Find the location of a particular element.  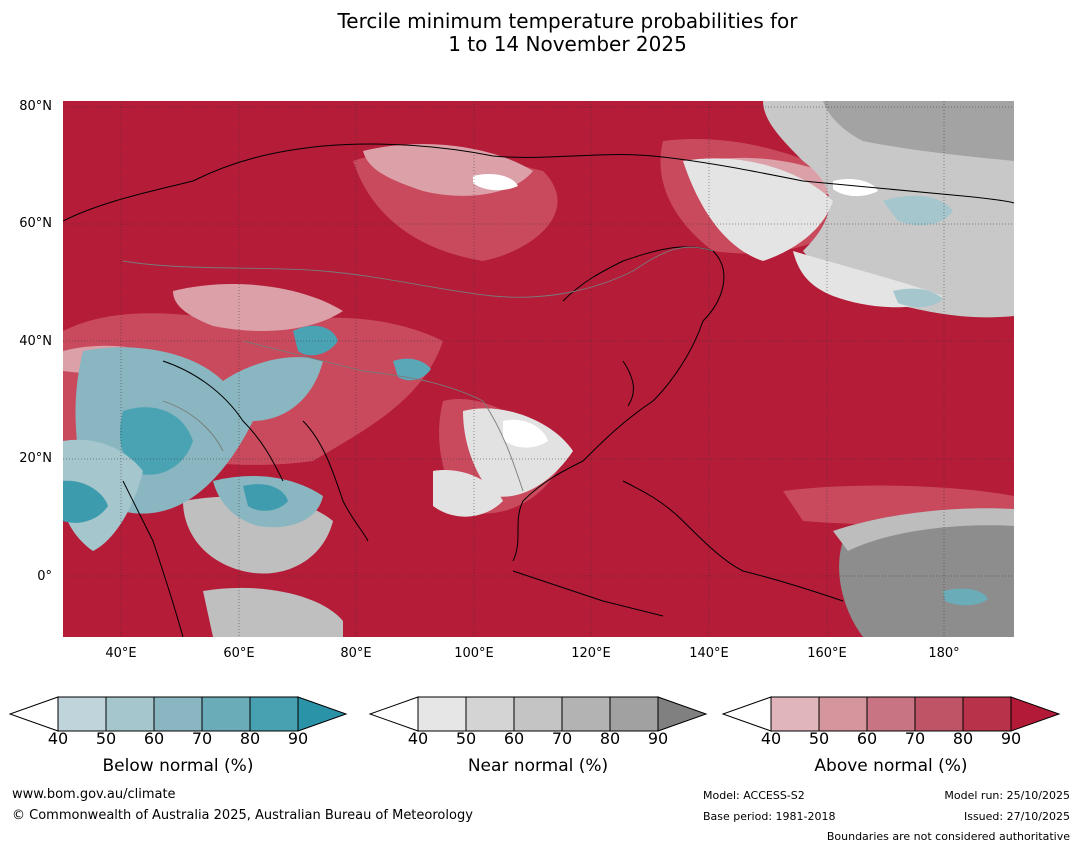

colorbar-near-normal-swatches is located at coordinates (538, 714).